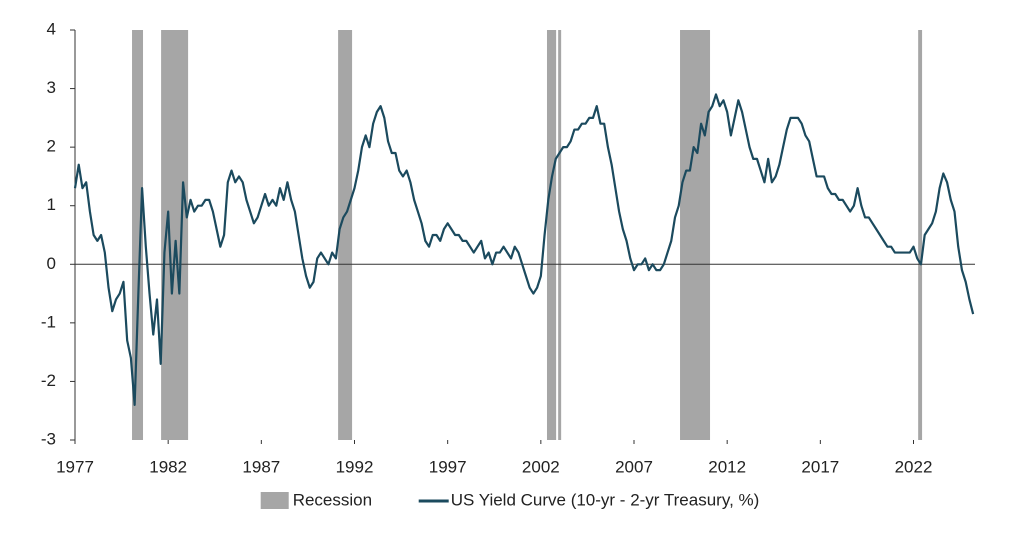 This screenshot has height=536, width=1020. What do you see at coordinates (355, 466) in the screenshot?
I see `x-tick-label: 1992` at bounding box center [355, 466].